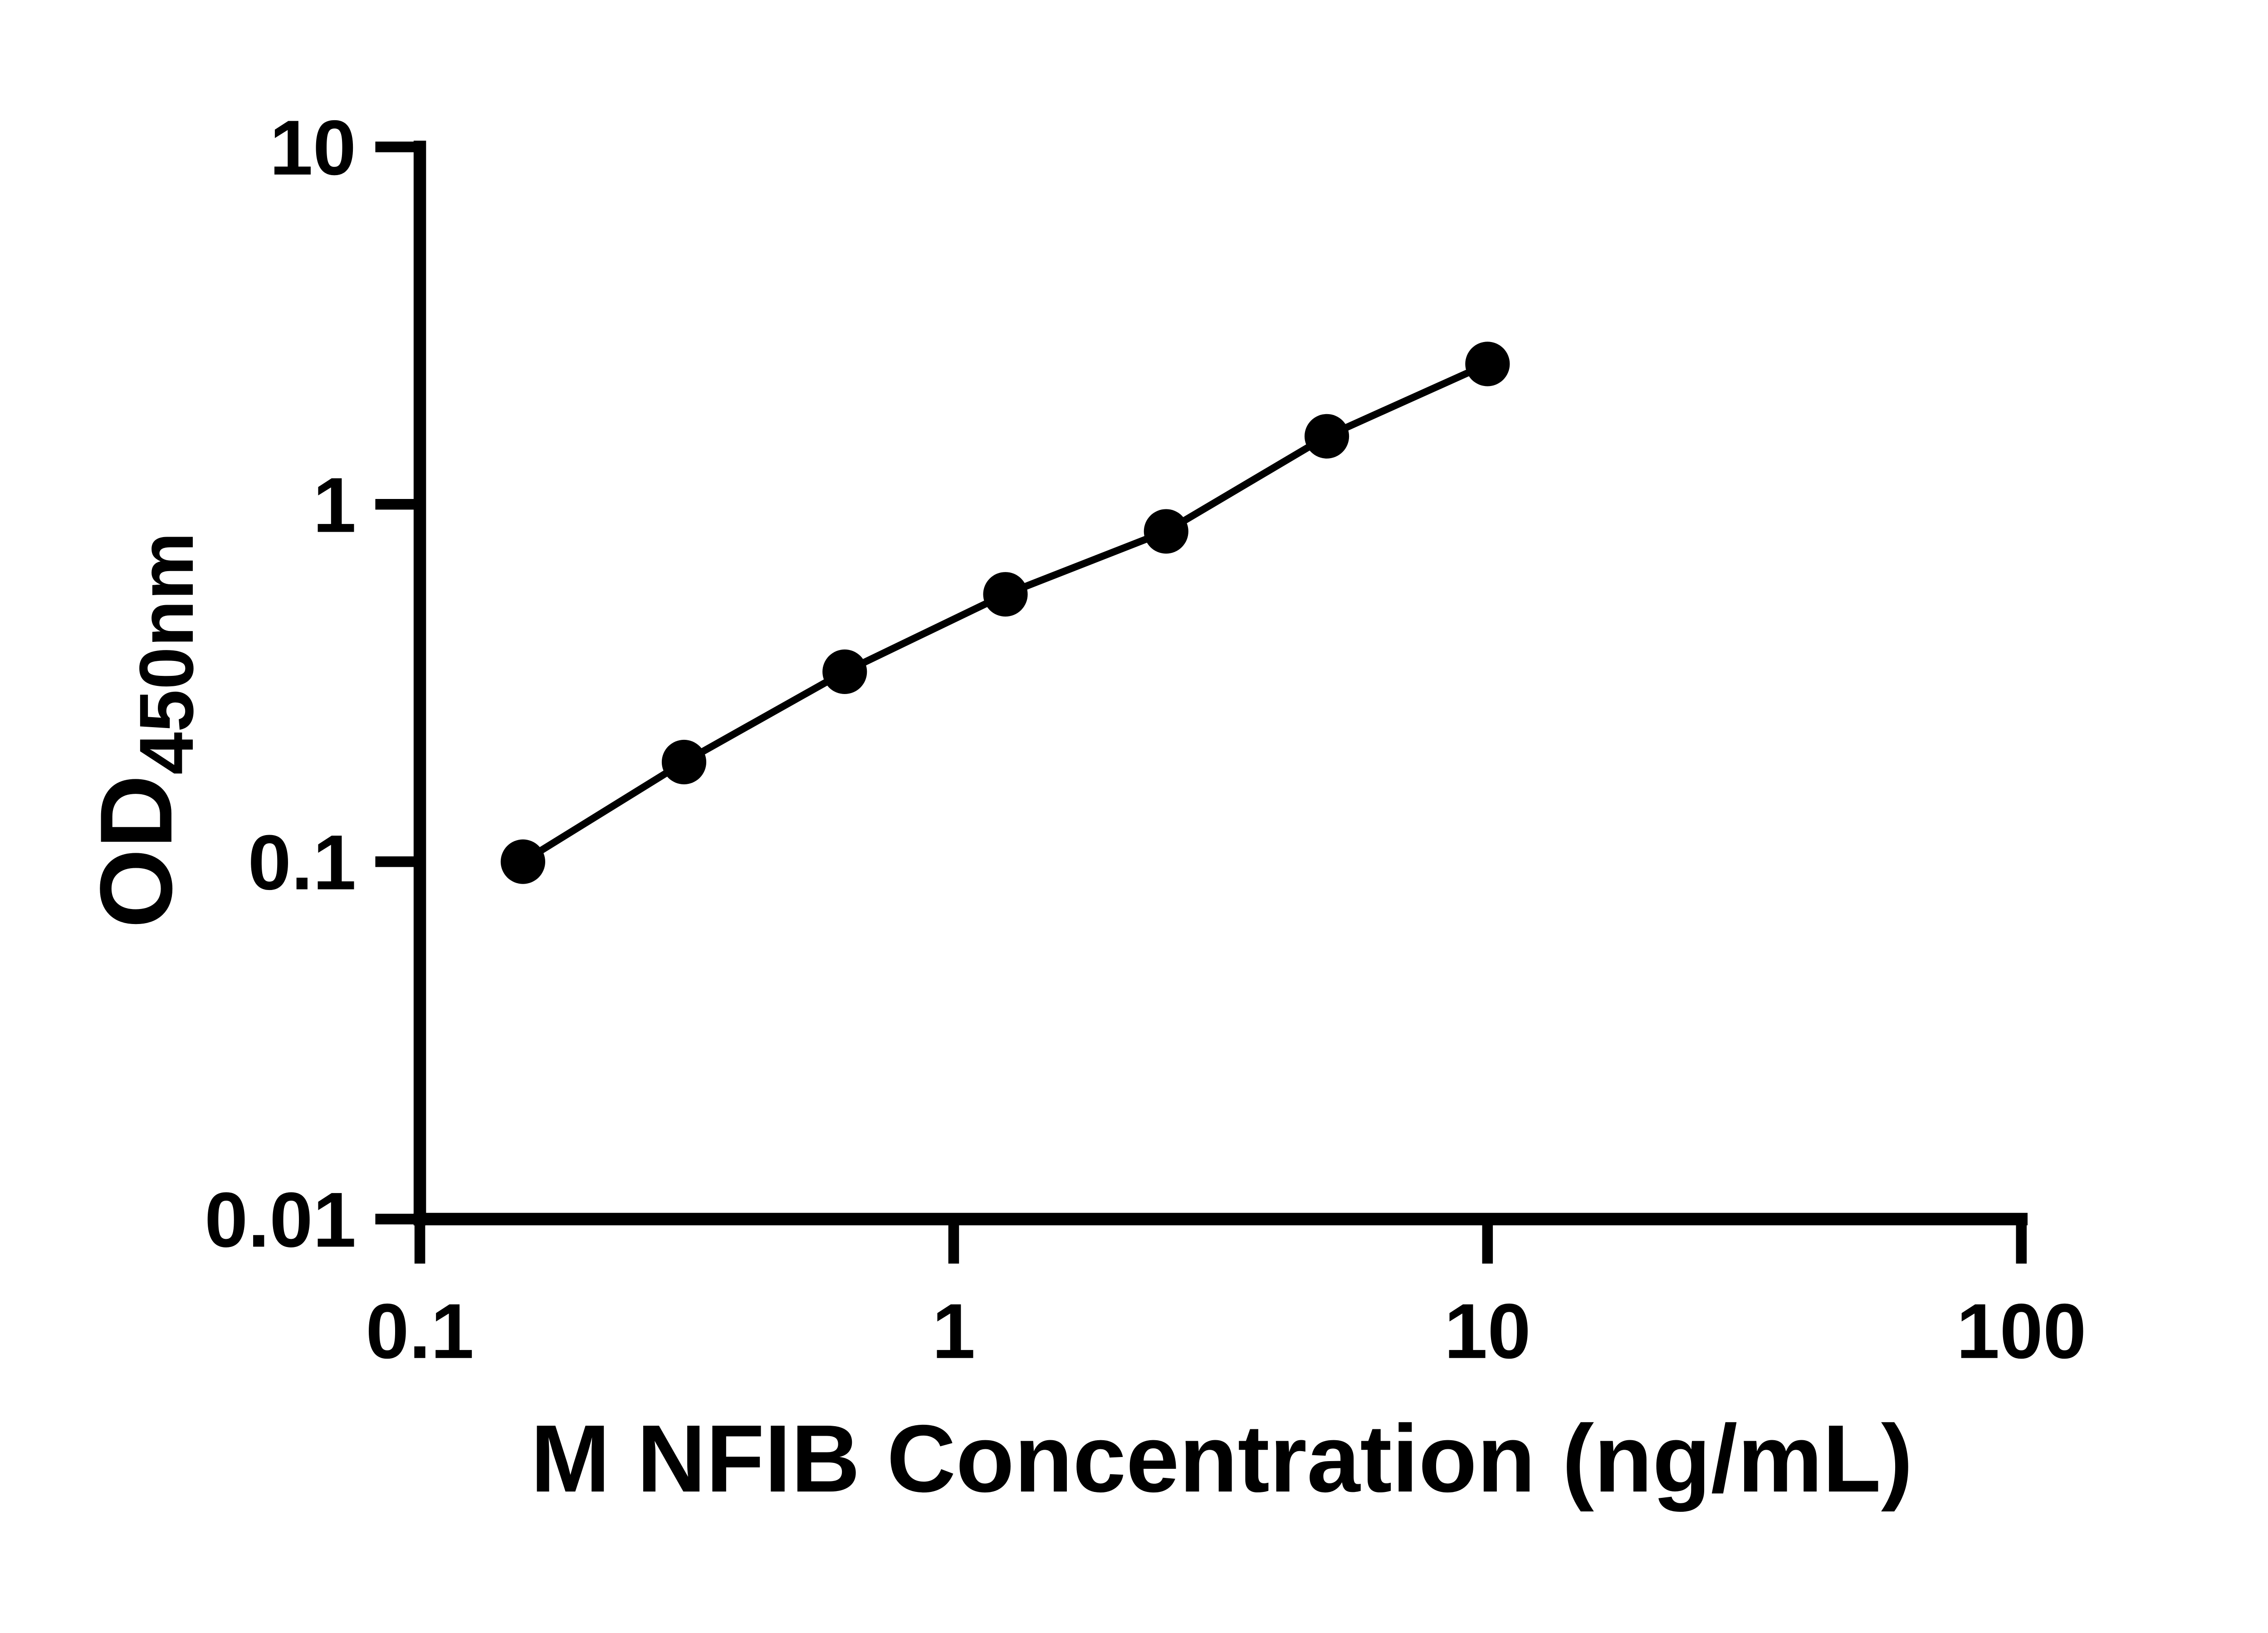  Describe the element at coordinates (281, 684) in the screenshot. I see `y-axis-tick-labels: 0.01 0.1 1 10` at that location.